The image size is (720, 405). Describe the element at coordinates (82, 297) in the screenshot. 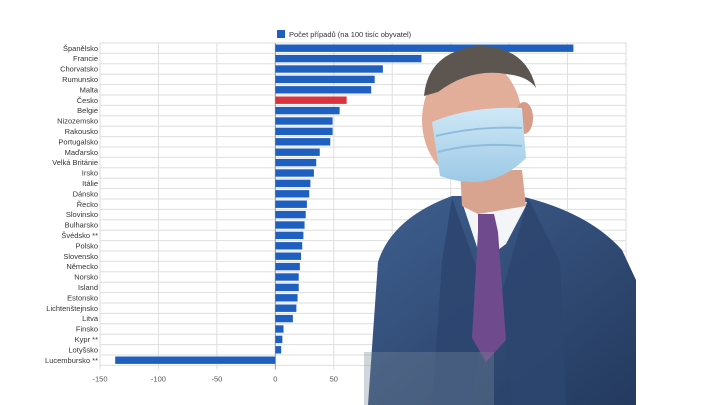

I see `category-label: Estonsko` at that location.